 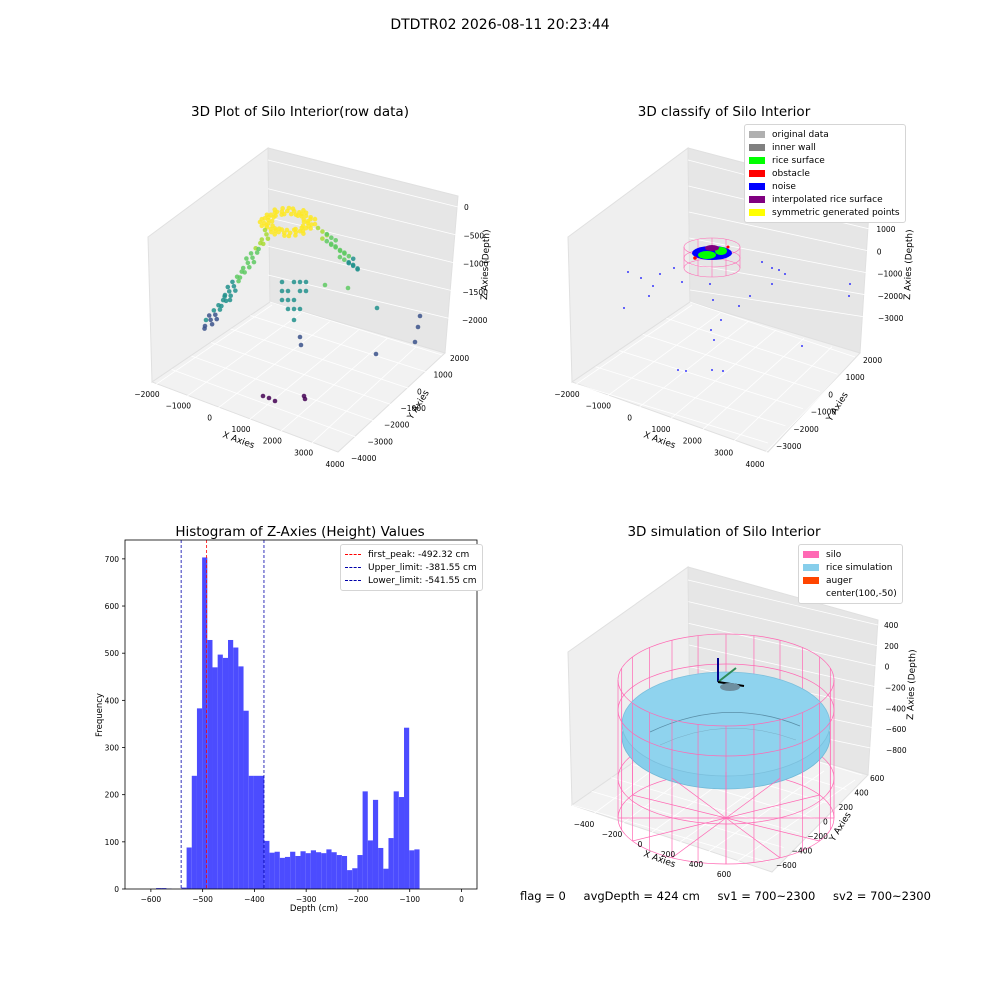 I want to click on raw-z-tick: −1500, so click(x=476, y=292).